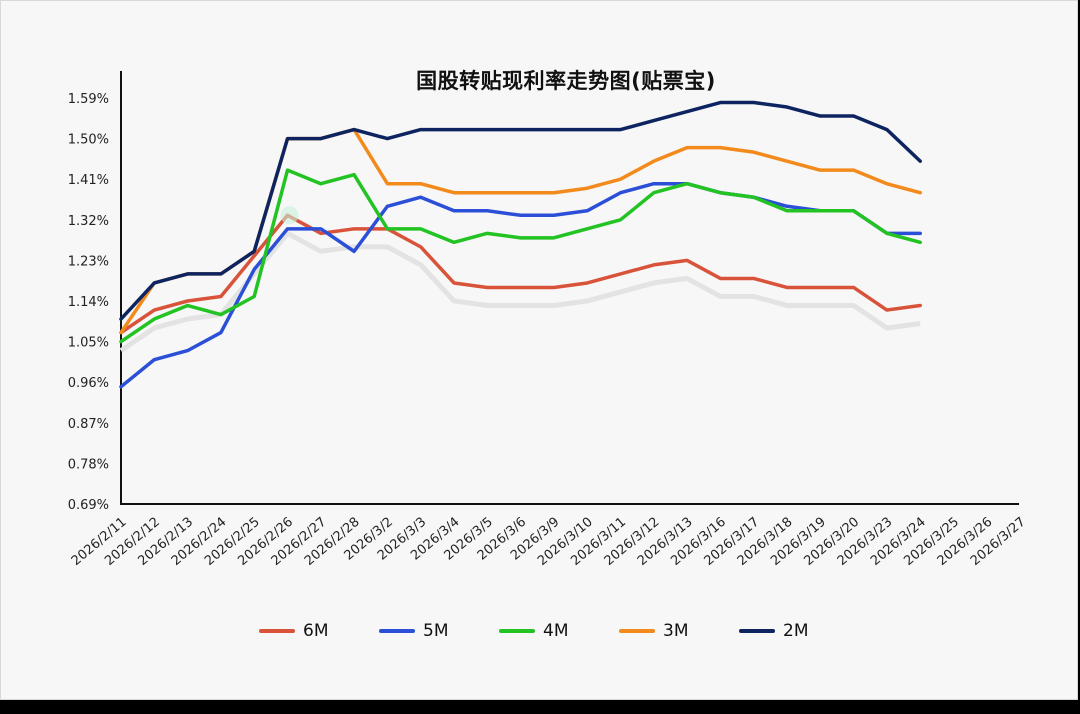 The image size is (1080, 714). Describe the element at coordinates (436, 631) in the screenshot. I see `legend-label: 5M` at that location.